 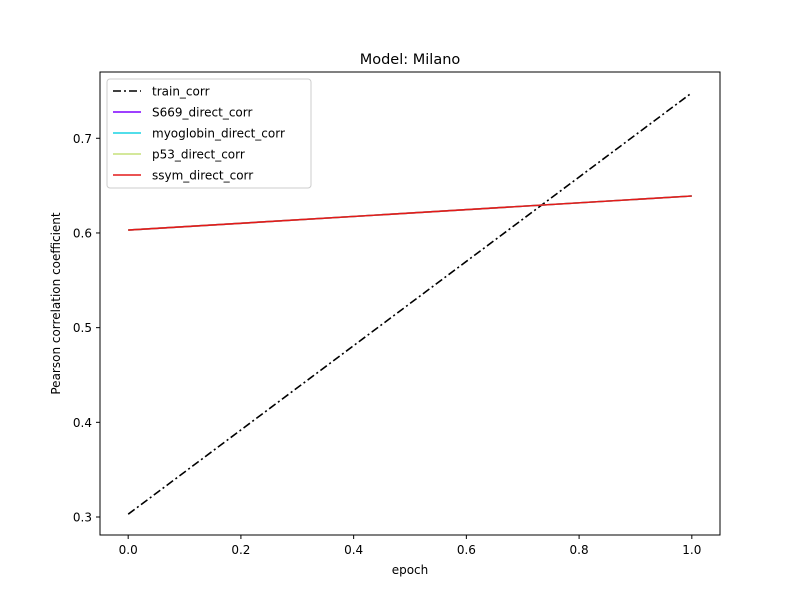 What do you see at coordinates (410, 546) in the screenshot?
I see `x-axis: 0.0 0.2 0.4 0.6 0.8 1.0` at bounding box center [410, 546].